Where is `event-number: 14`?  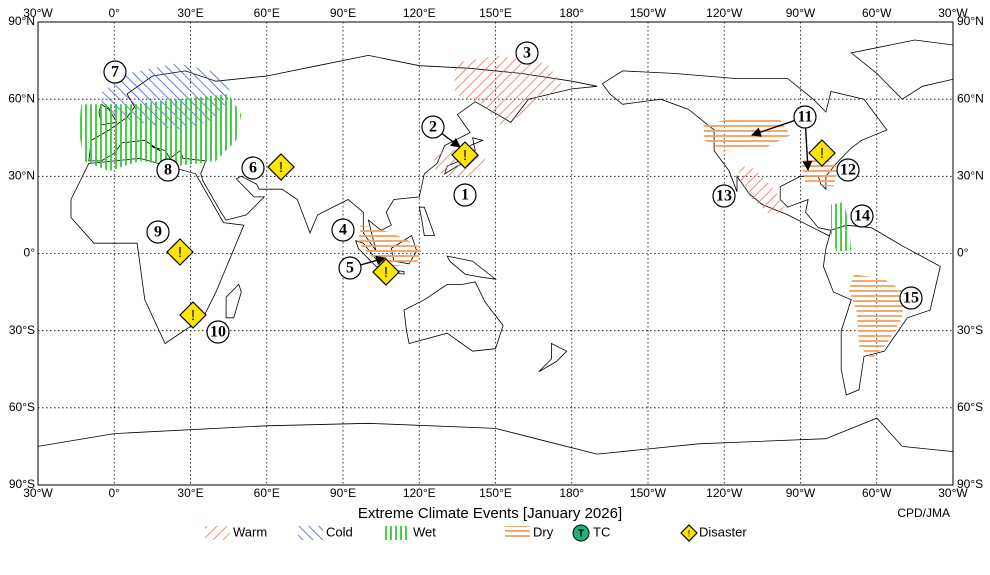
event-number: 14 is located at coordinates (862, 216).